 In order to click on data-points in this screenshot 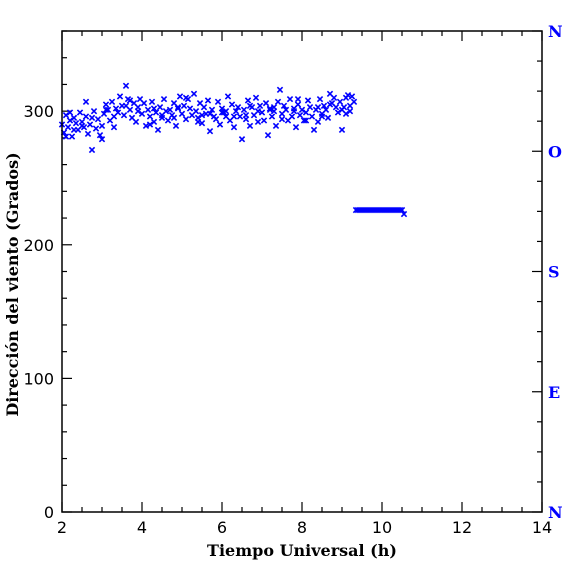, I will do `click(233, 150)`.